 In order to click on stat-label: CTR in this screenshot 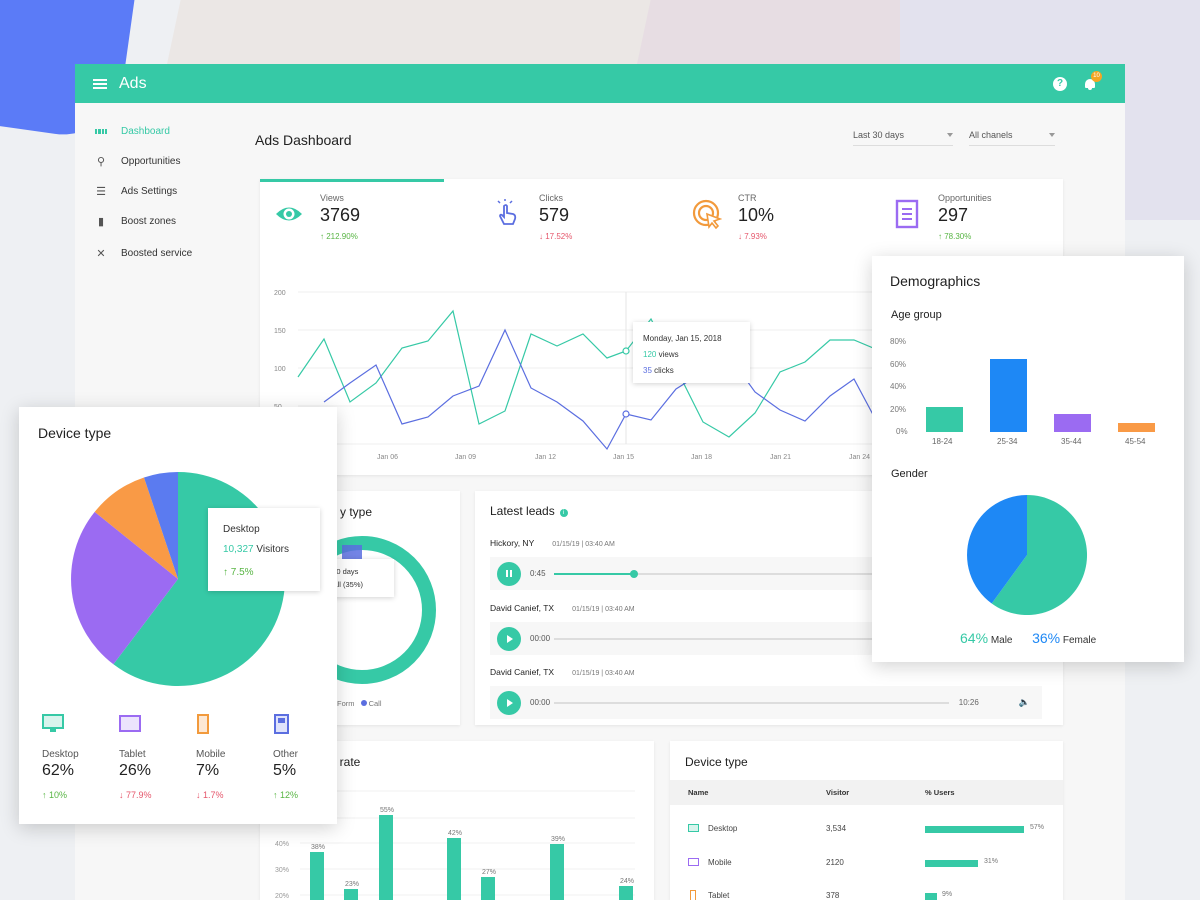, I will do `click(747, 198)`.